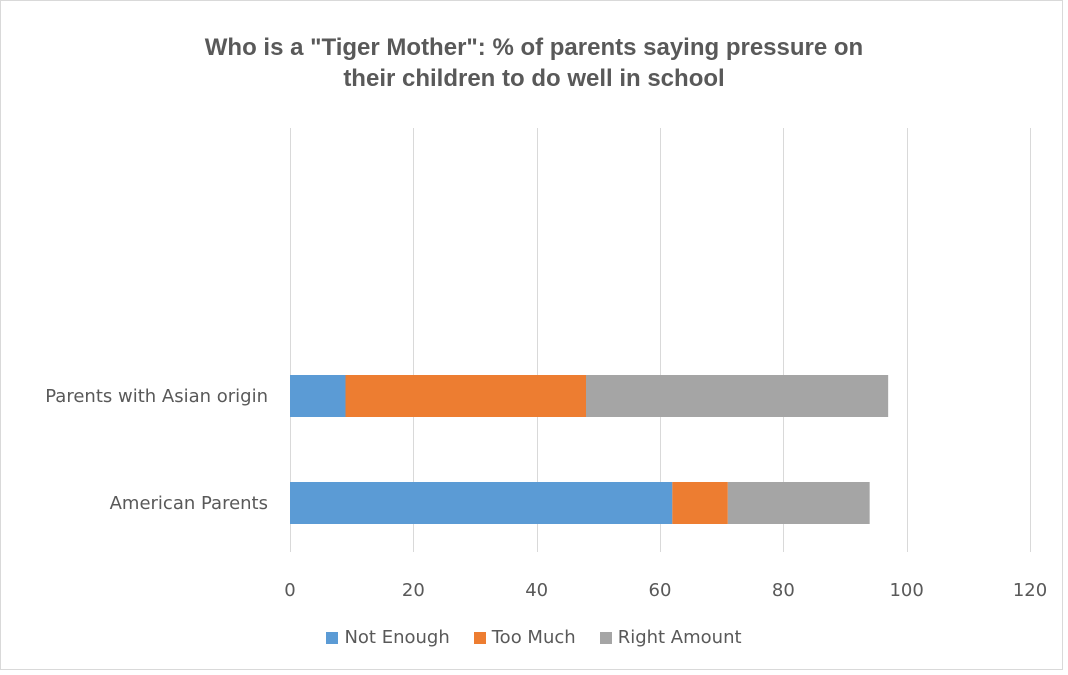  Describe the element at coordinates (660, 590) in the screenshot. I see `x-tick-label-60: 60` at that location.